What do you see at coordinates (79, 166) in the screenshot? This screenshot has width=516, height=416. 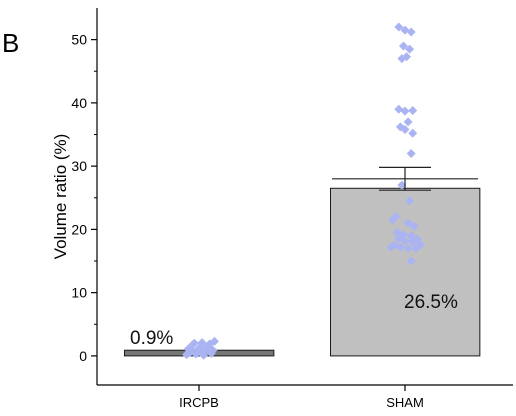 I see `y-tick-label: 30` at bounding box center [79, 166].